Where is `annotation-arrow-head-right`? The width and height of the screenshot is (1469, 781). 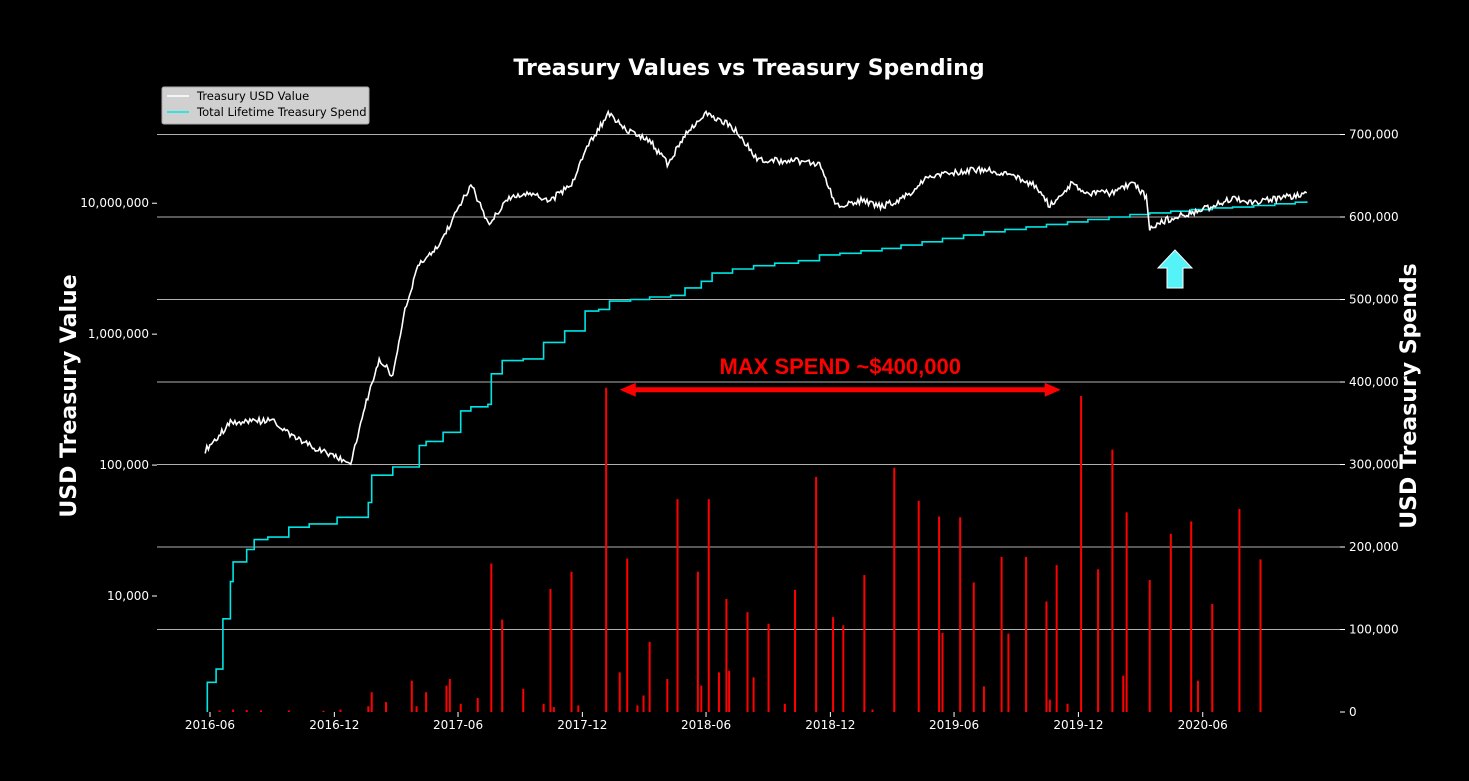 annotation-arrow-head-right is located at coordinates (1052, 389).